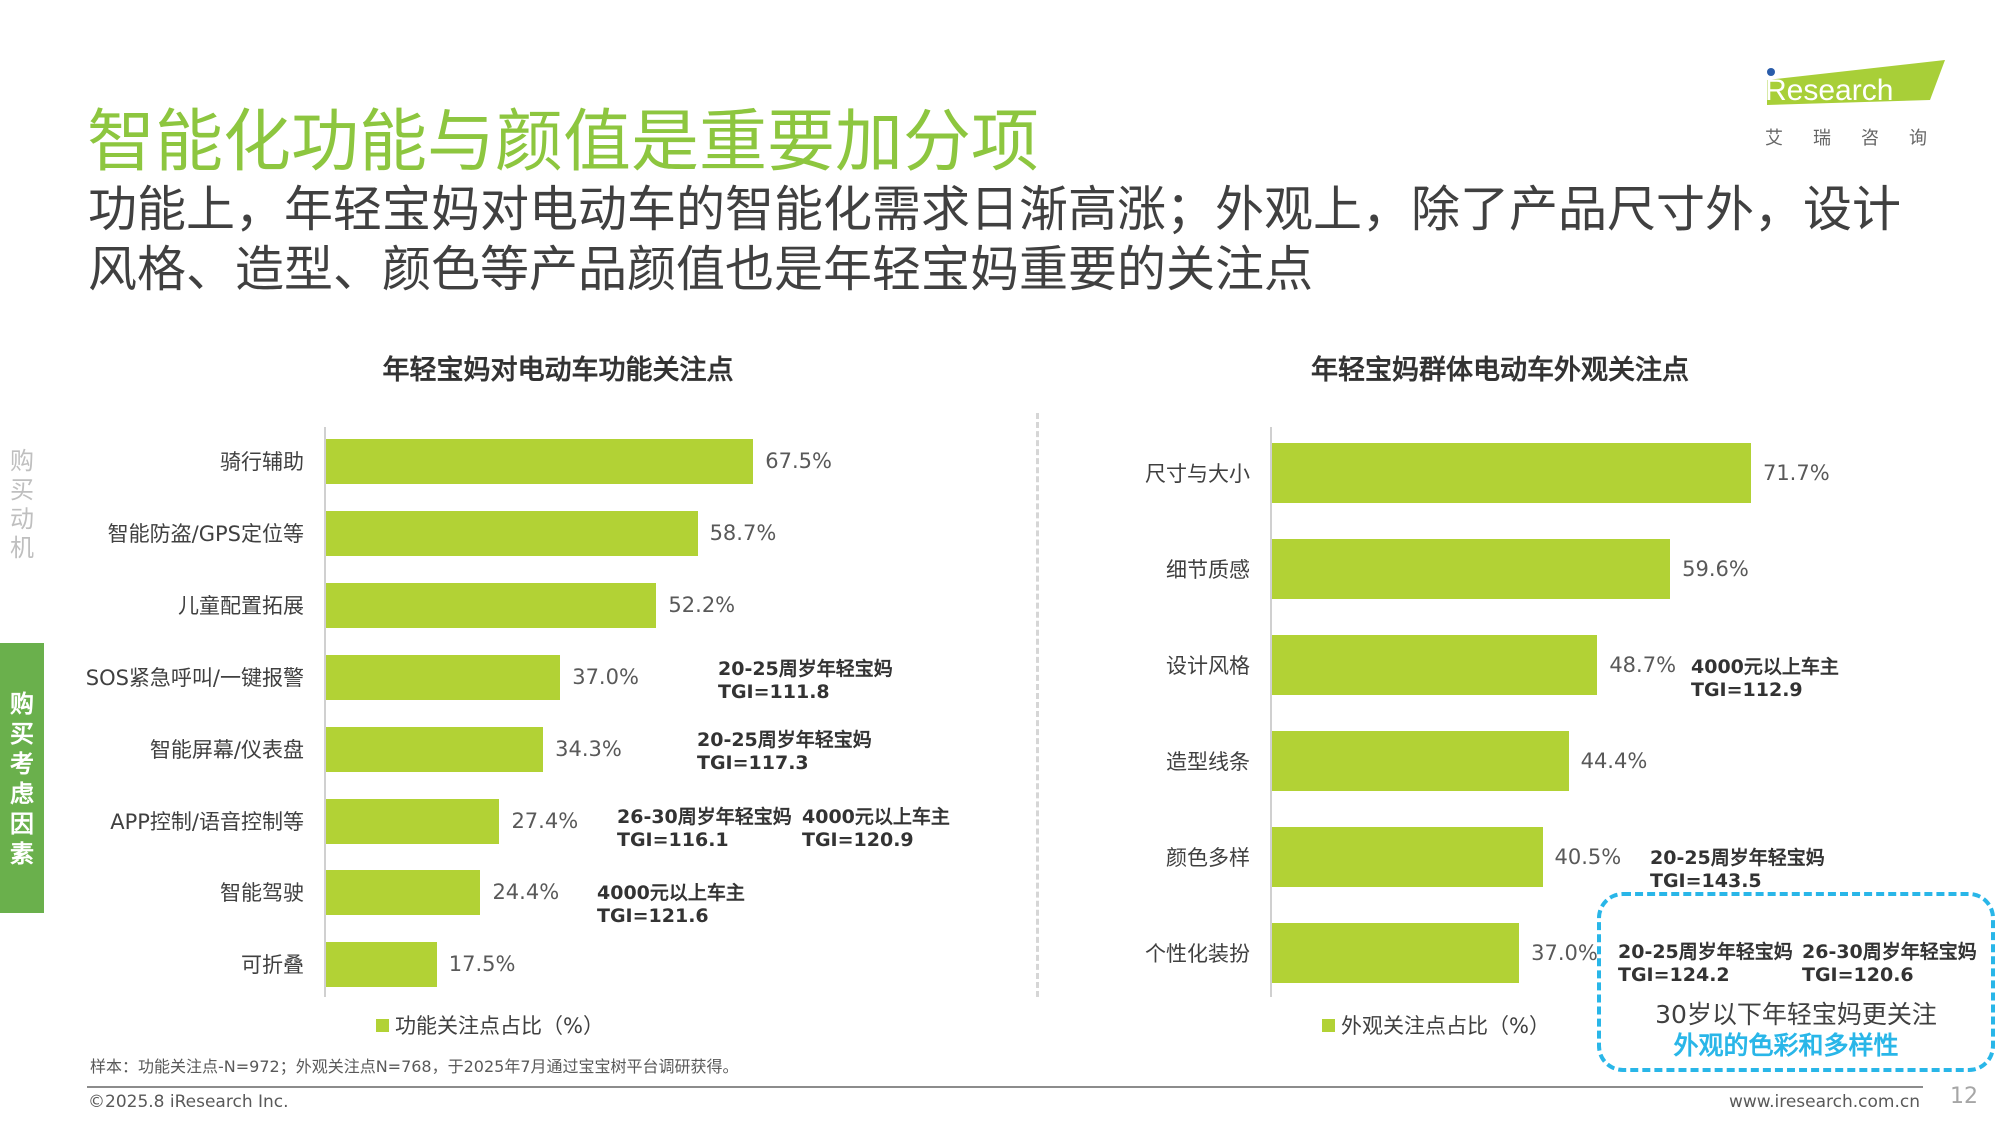 The image size is (2000, 1125). Describe the element at coordinates (545, 821) in the screenshot. I see `value-label: 27.4%` at that location.